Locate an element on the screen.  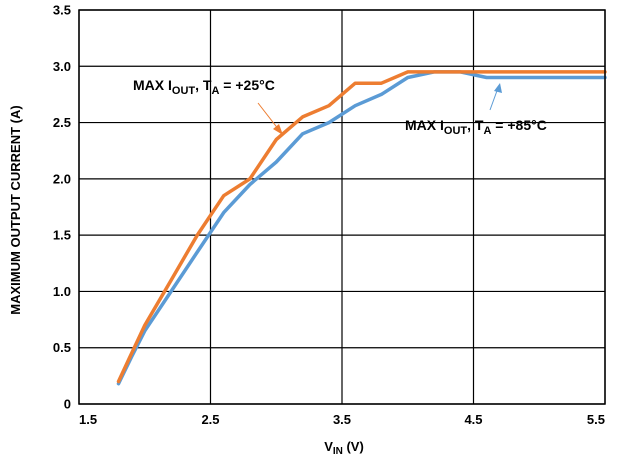
x-tick-label: 2.5 is located at coordinates (210, 419).